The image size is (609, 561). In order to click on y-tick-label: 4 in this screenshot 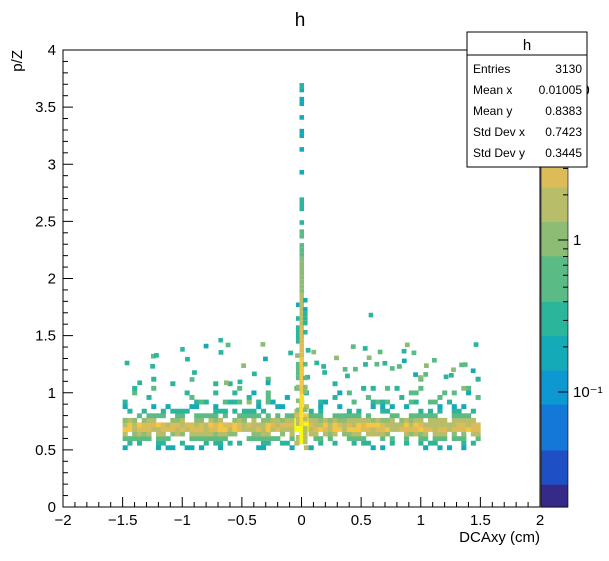, I will do `click(52, 50)`.